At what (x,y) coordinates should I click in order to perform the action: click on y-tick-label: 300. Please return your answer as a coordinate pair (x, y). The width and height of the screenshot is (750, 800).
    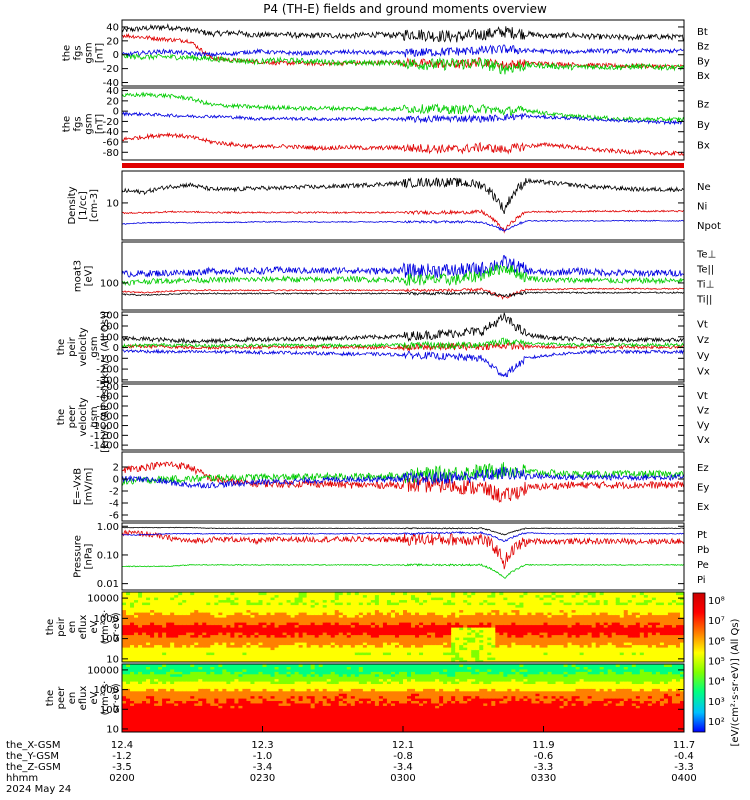
    Looking at the image, I should click on (109, 316).